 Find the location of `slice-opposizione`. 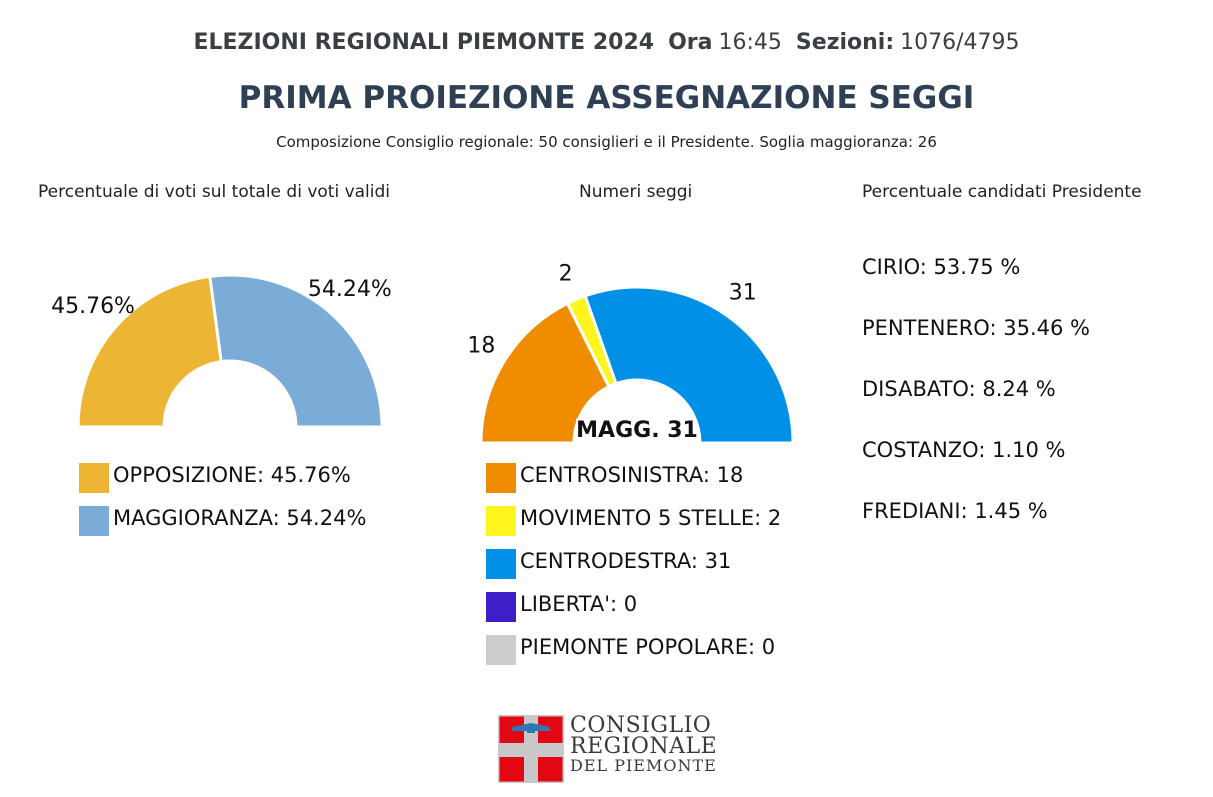

slice-opposizione is located at coordinates (149, 351).